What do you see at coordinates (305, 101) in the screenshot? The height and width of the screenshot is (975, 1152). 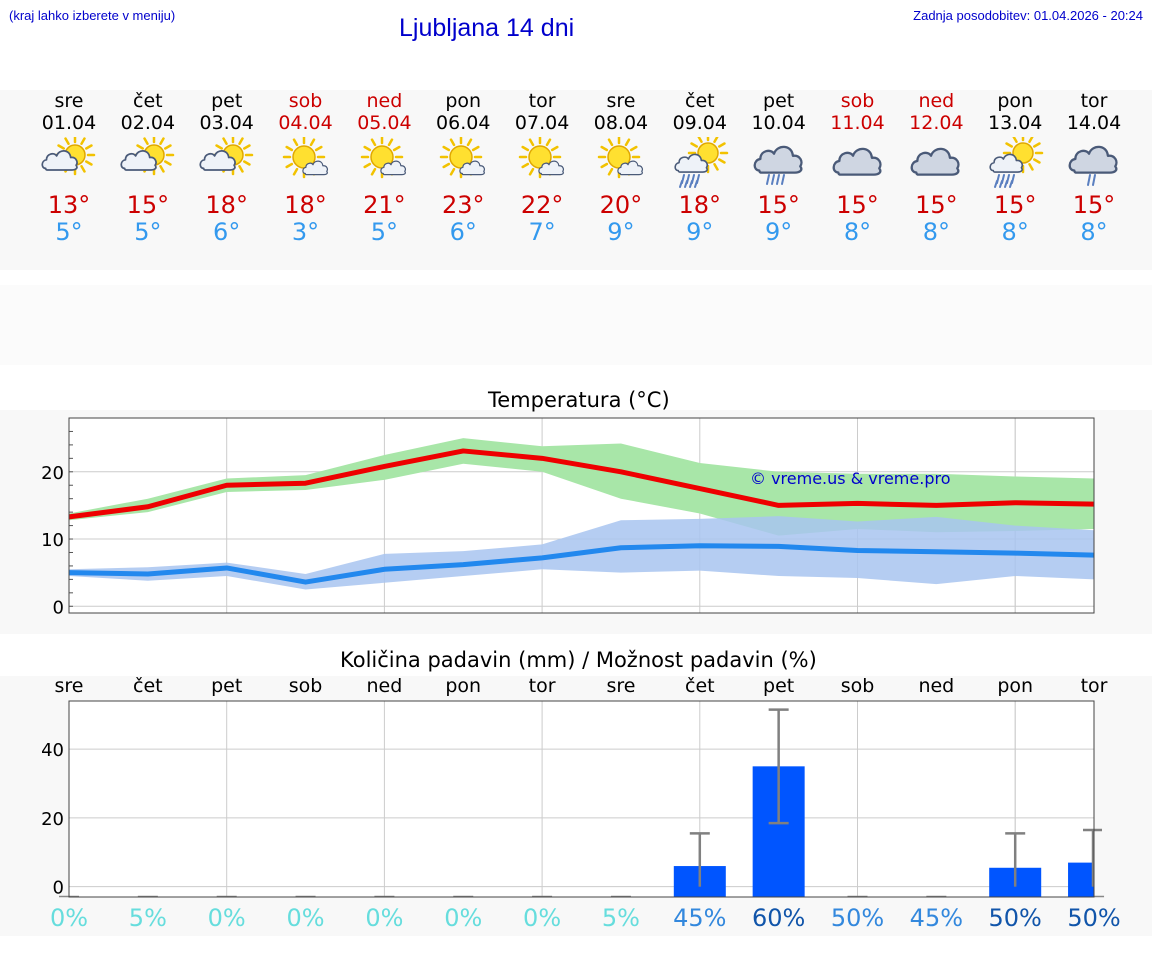 I see `day-name: sob` at bounding box center [305, 101].